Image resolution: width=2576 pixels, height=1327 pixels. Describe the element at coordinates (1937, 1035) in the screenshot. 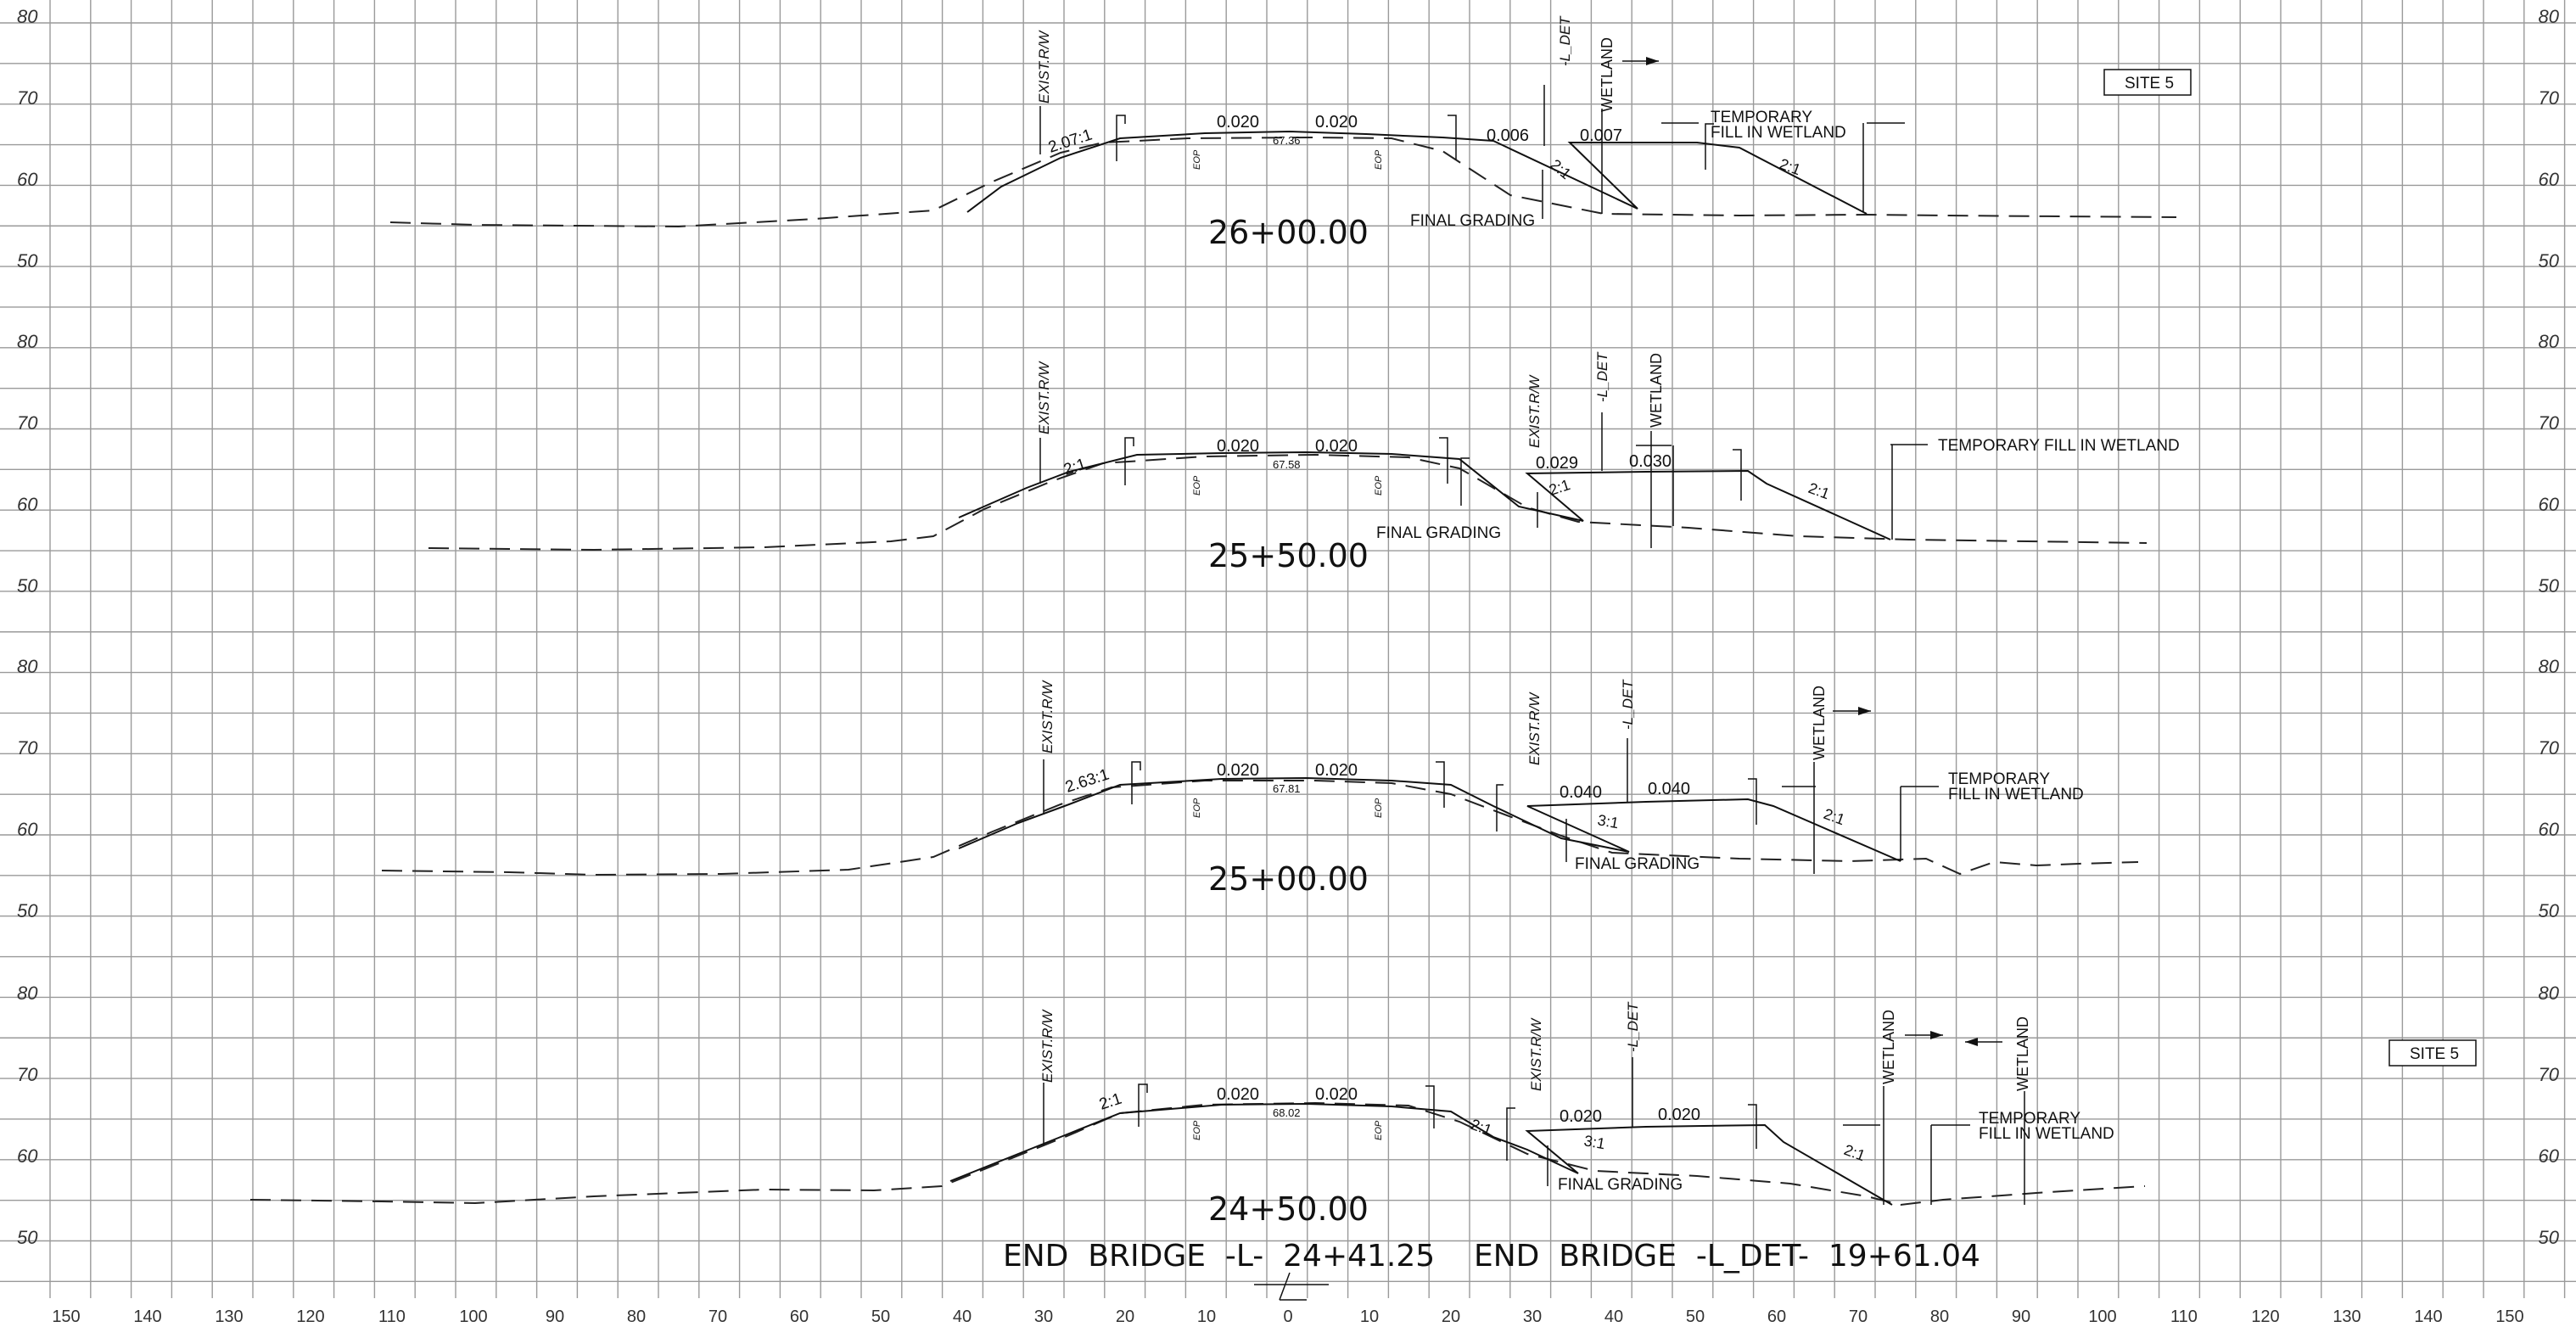

I see `wetland-arrowhead-4a` at that location.